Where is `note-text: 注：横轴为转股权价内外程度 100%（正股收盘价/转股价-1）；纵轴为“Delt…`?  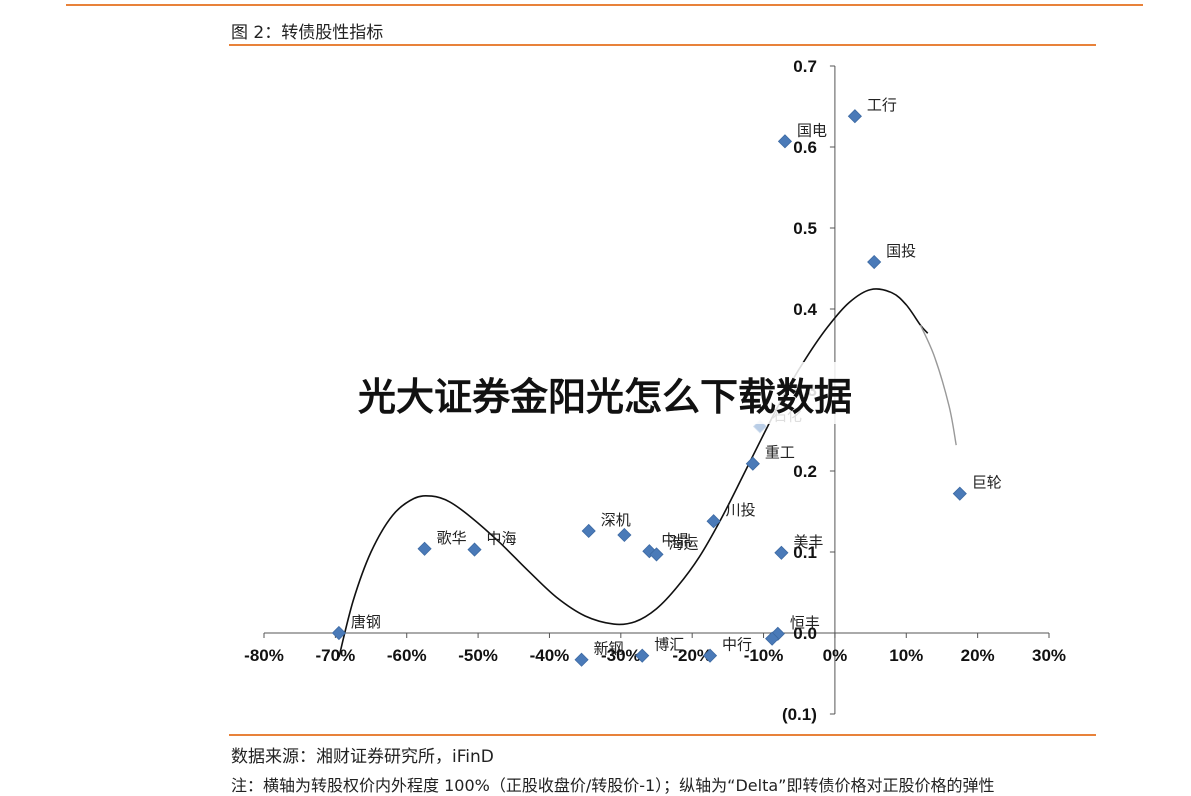
note-text: 注：横轴为转股权价内外程度 100%（正股收盘价/转股价-1）；纵轴为“Delt… is located at coordinates (613, 785).